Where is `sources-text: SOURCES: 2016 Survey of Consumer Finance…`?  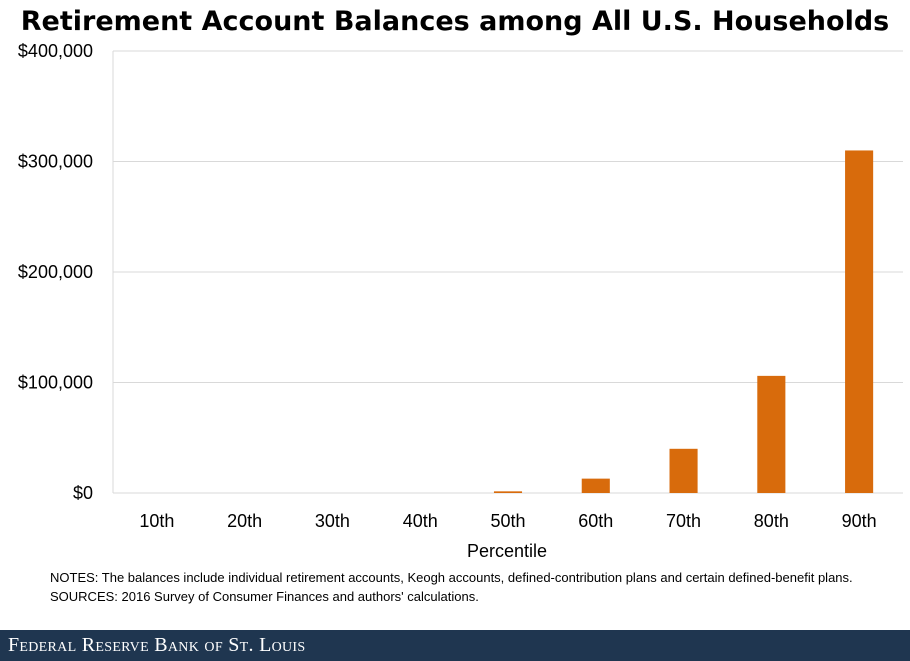 sources-text: SOURCES: 2016 Survey of Consumer Finance… is located at coordinates (264, 596).